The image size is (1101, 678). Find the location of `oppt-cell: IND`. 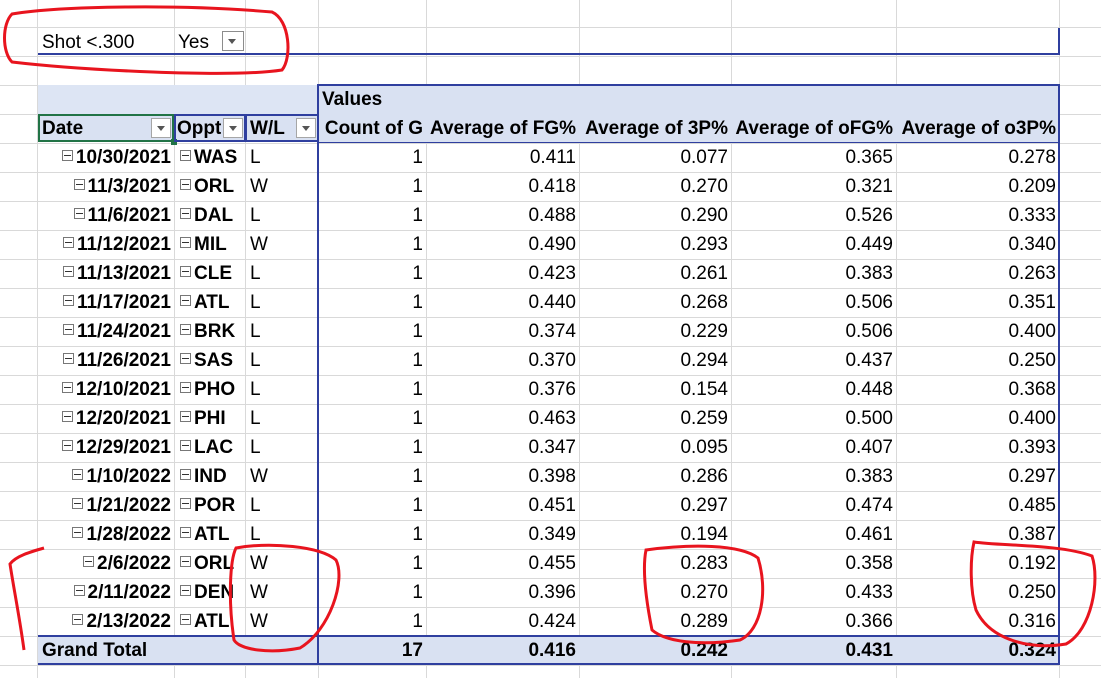

oppt-cell: IND is located at coordinates (212, 476).